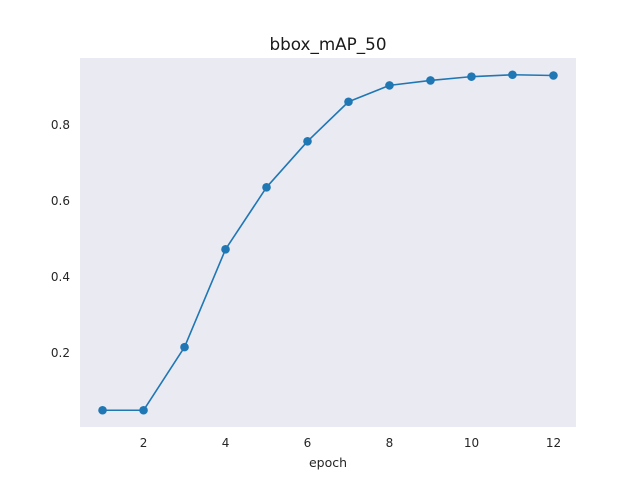 The width and height of the screenshot is (640, 480). Describe the element at coordinates (226, 443) in the screenshot. I see `x-tick-label: 4` at that location.